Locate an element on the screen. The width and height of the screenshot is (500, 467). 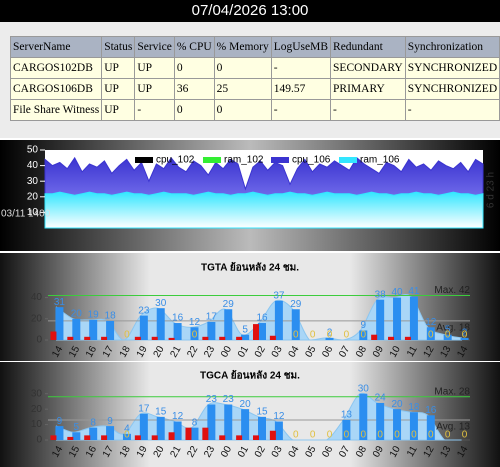
value-label: 5 is located at coordinates (448, 329).